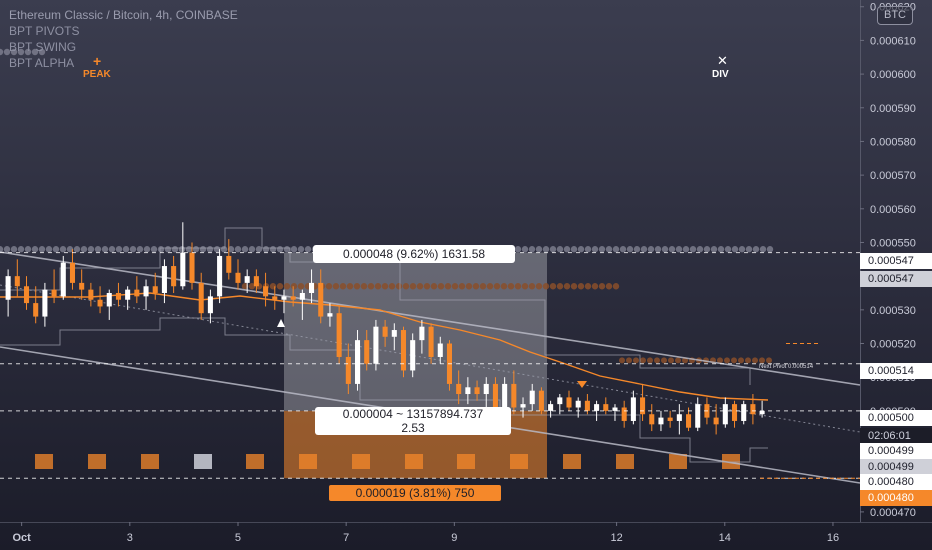 The image size is (932, 550). I want to click on indicator-swing: BPT SWING, so click(43, 47).